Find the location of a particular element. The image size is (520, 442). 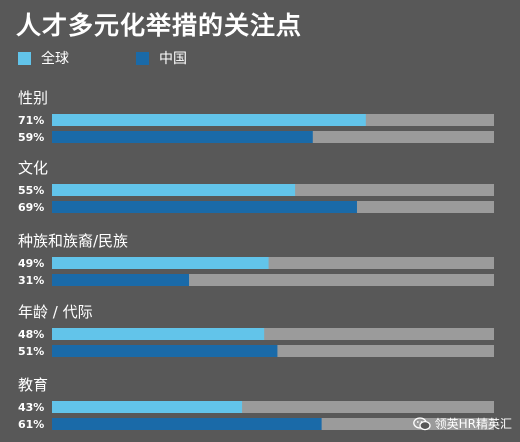

category-label: 教育 is located at coordinates (33, 385).